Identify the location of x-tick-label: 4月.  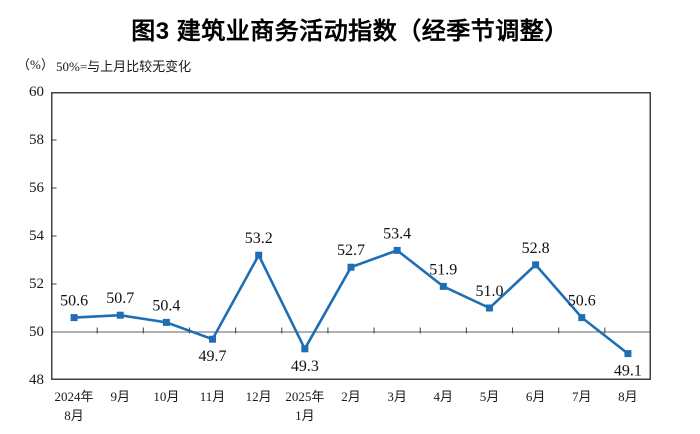
(443, 396).